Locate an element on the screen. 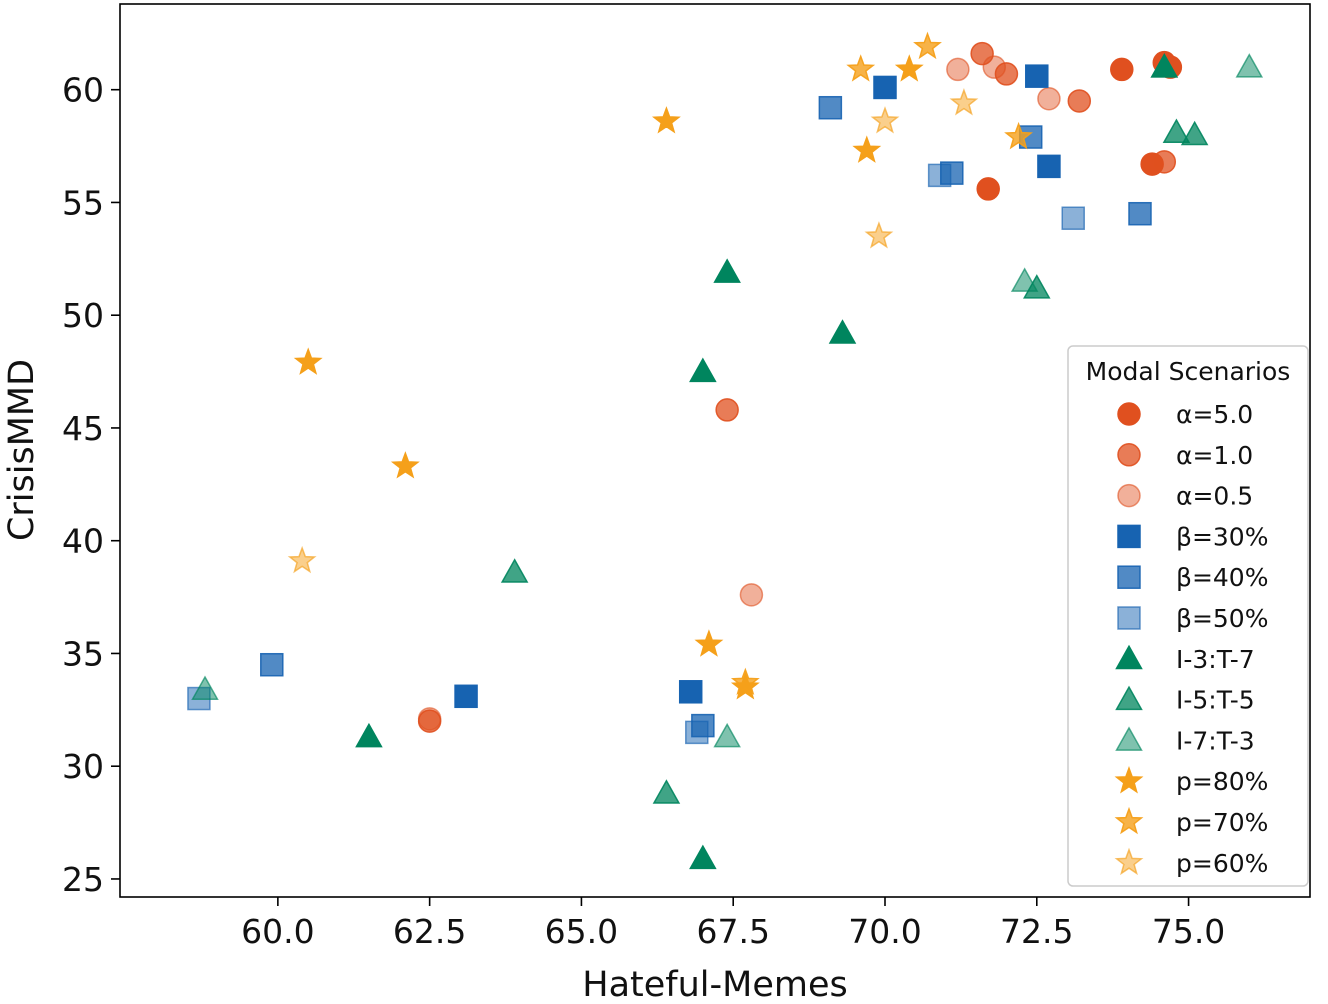 This screenshot has width=1328, height=1004. x-axis-ticks: 60.0 62.5 65.0 67.5 70.0 72.5 75.0 is located at coordinates (733, 924).